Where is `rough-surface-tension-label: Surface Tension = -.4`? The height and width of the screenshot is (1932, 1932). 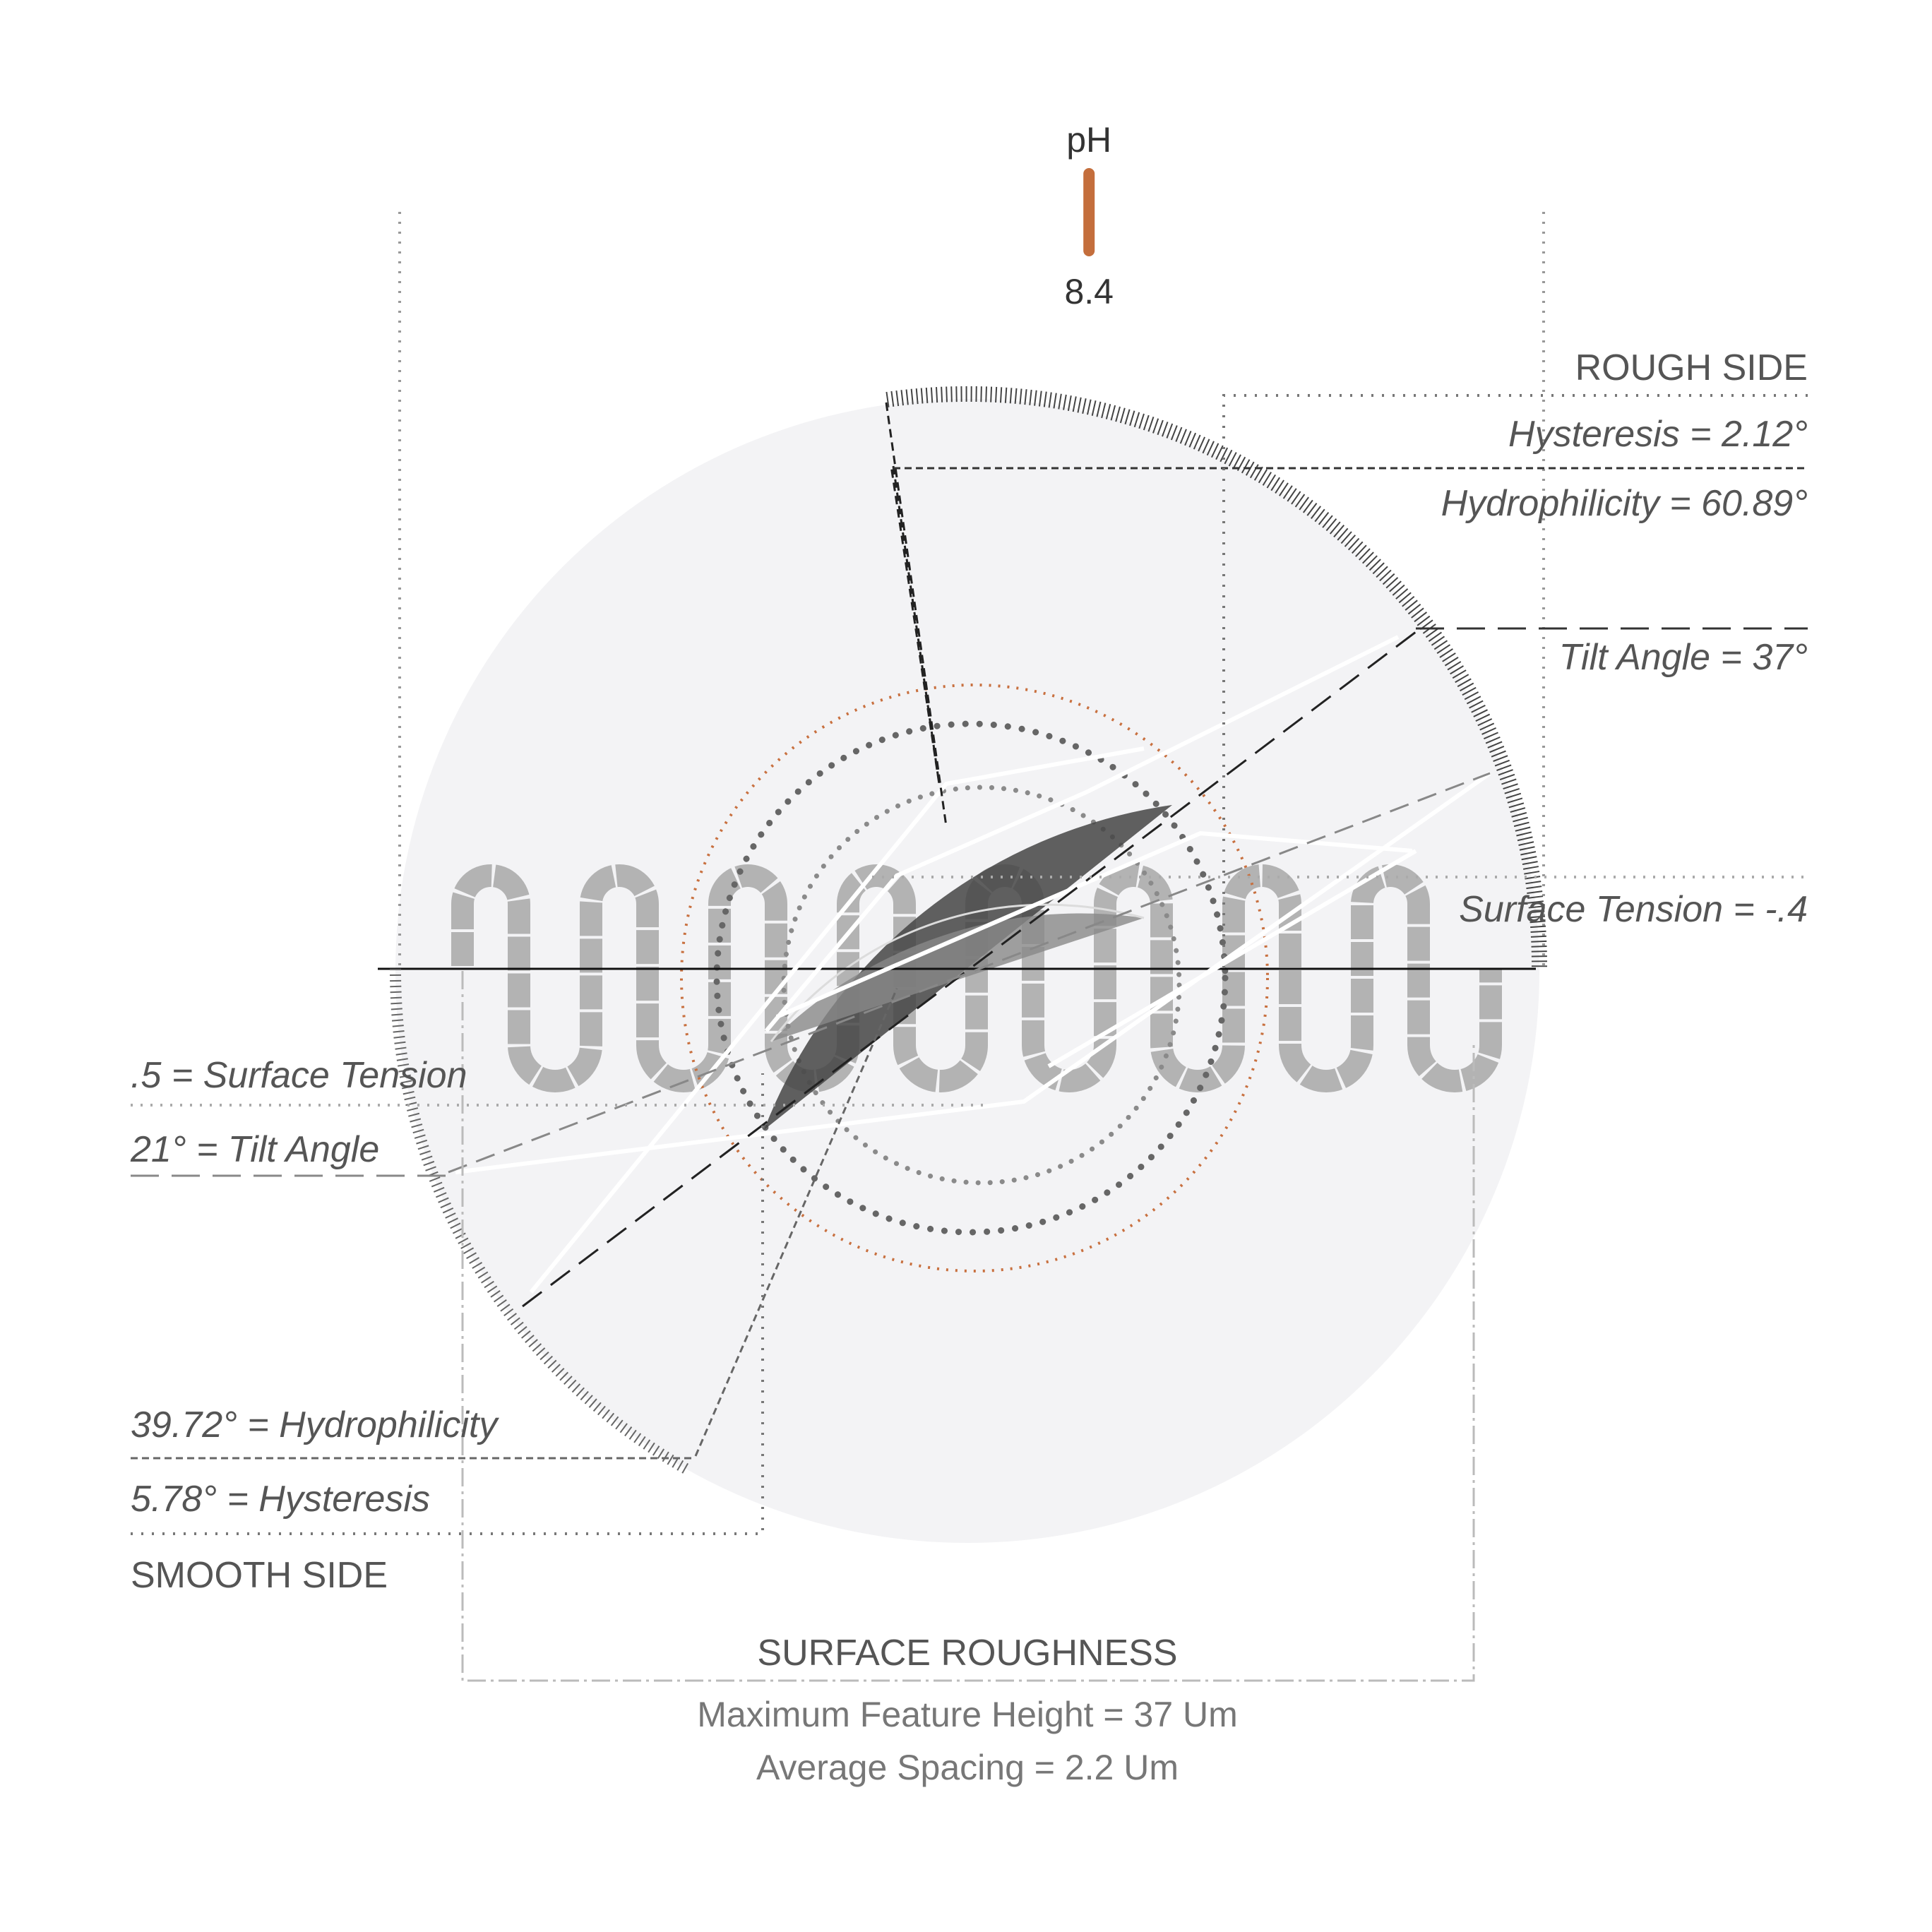
rough-surface-tension-label: Surface Tension = -.4 is located at coordinates (1633, 909).